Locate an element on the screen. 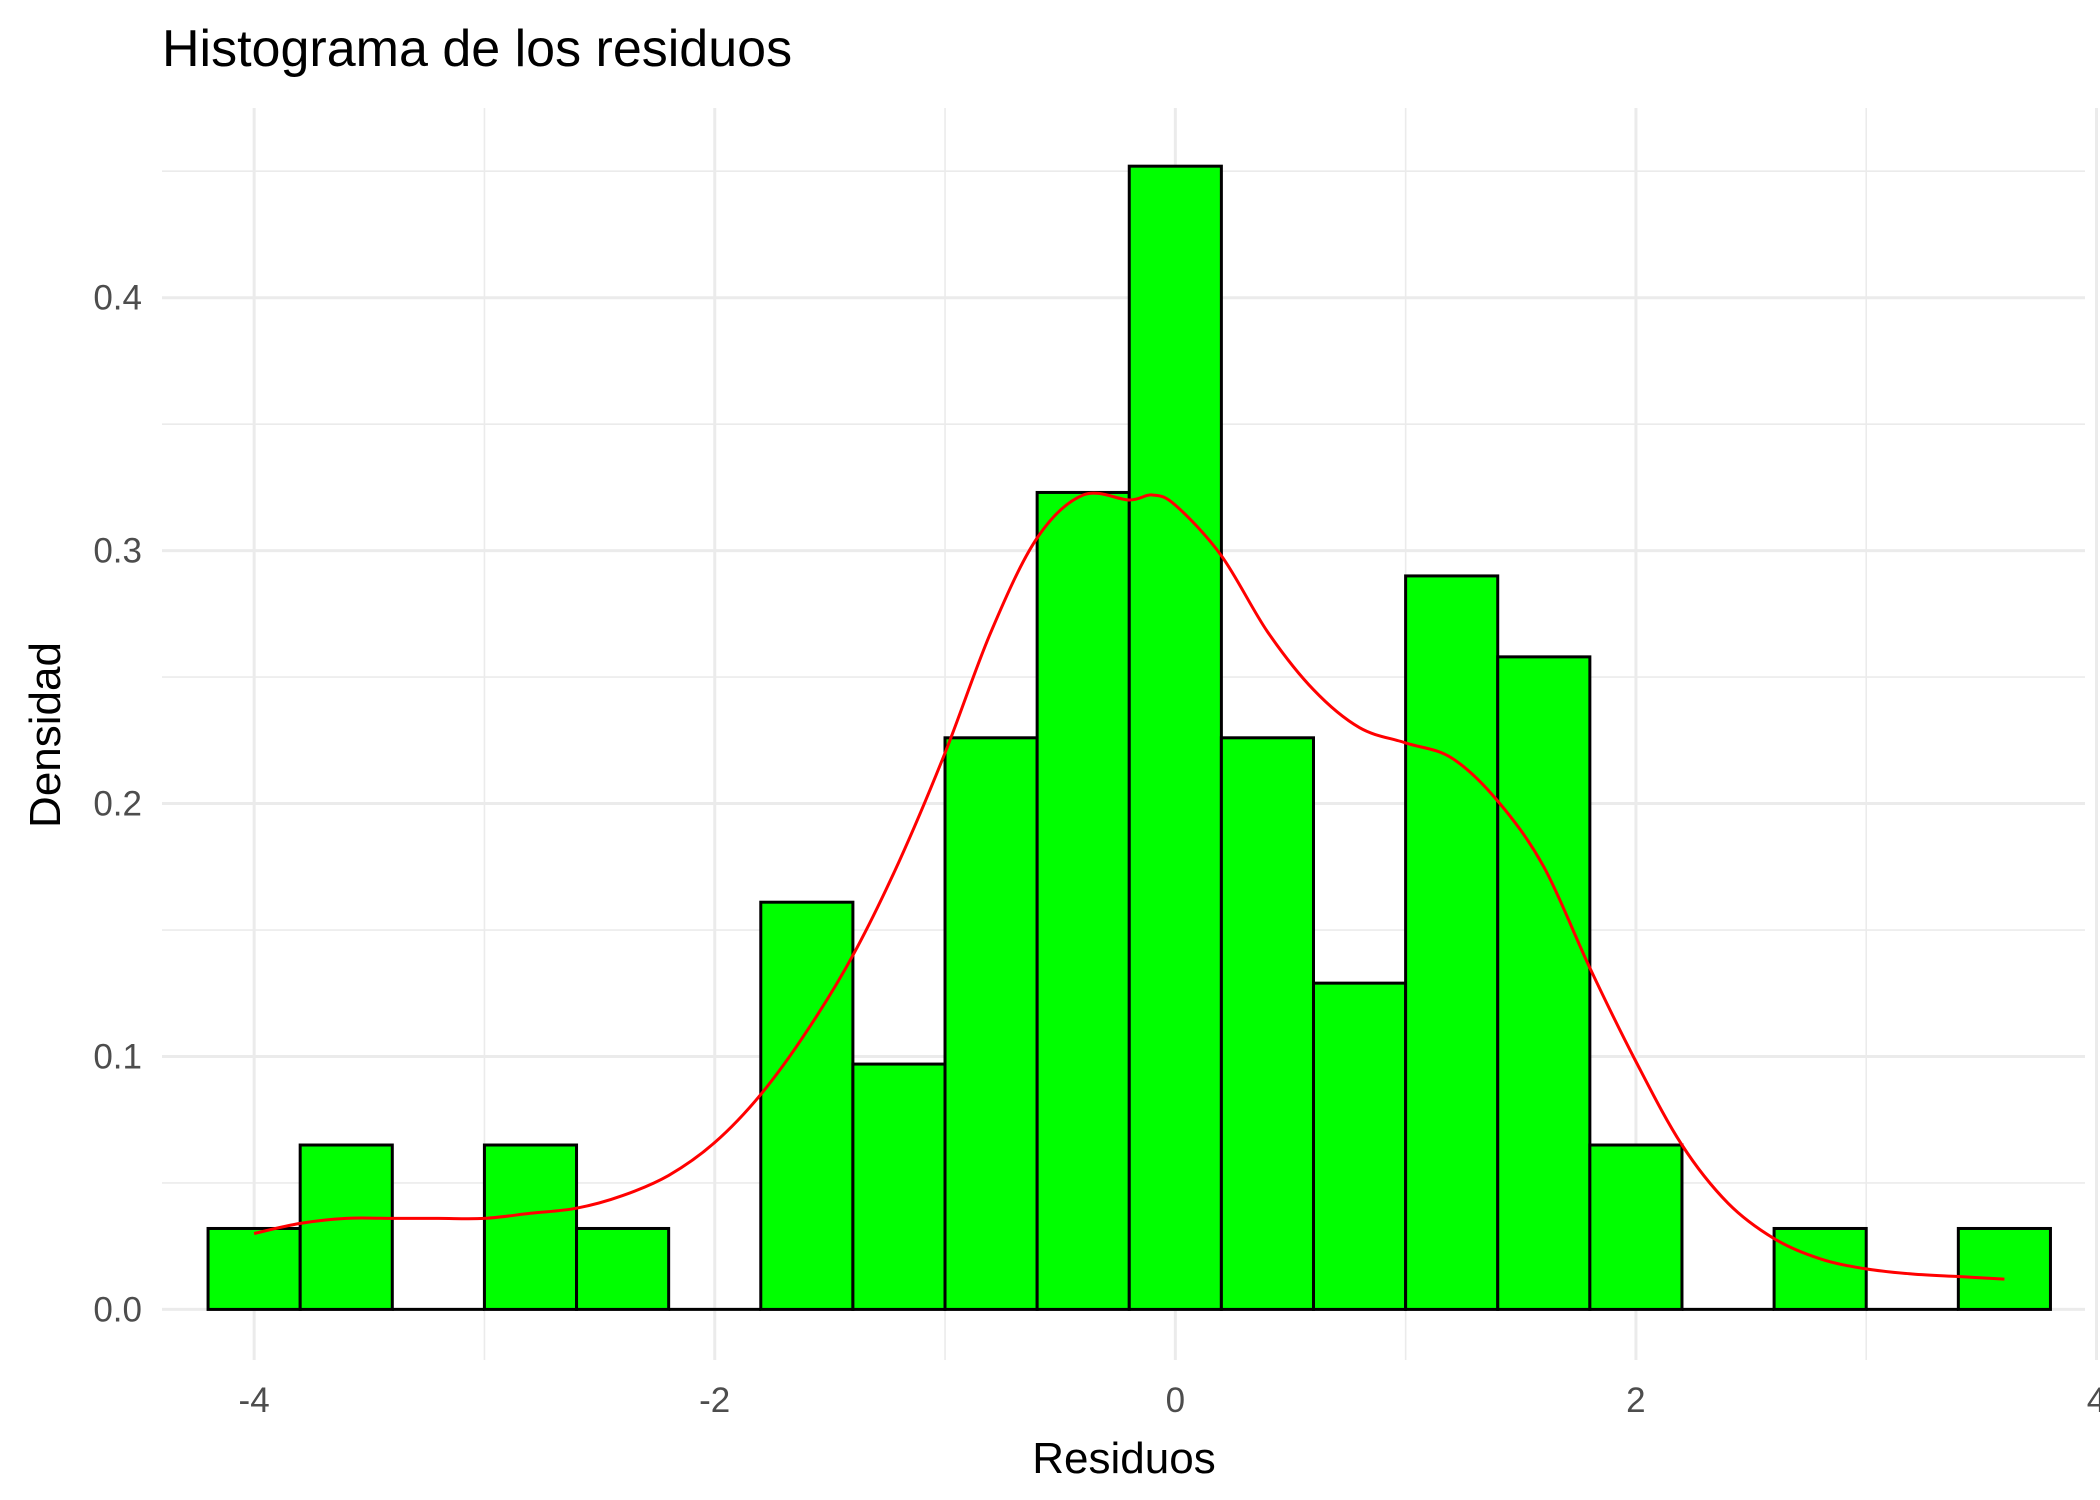  y-tick-label: 0.4 is located at coordinates (117, 298).